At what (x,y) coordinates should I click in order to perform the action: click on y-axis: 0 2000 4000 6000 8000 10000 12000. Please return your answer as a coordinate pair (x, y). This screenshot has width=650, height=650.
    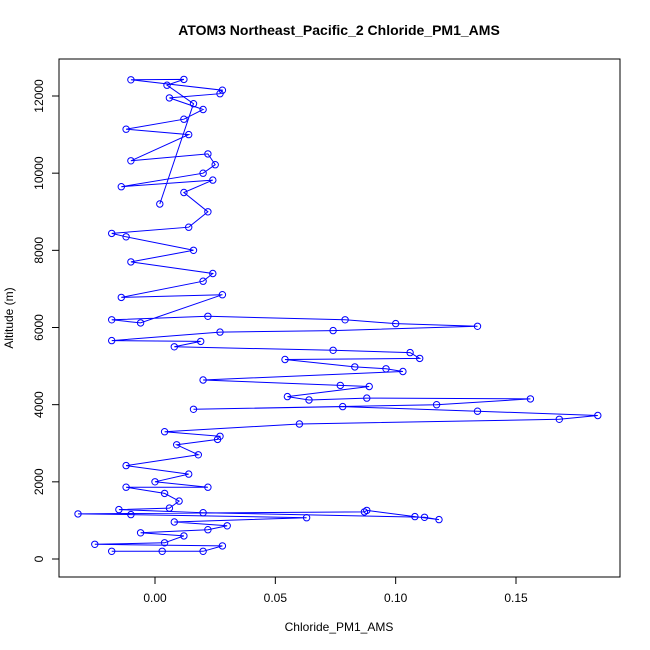
    Looking at the image, I should click on (46, 320).